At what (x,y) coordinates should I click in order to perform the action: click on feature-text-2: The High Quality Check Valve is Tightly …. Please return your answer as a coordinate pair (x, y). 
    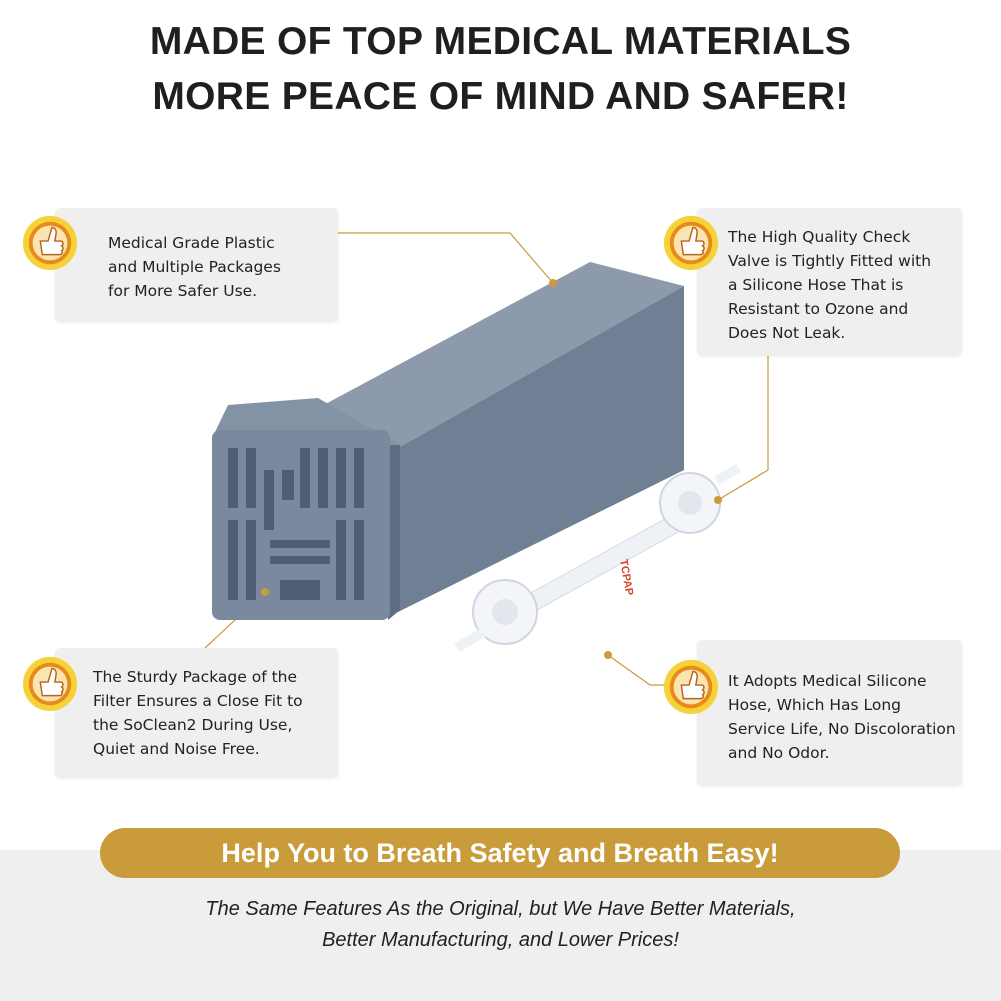
    Looking at the image, I should click on (829, 285).